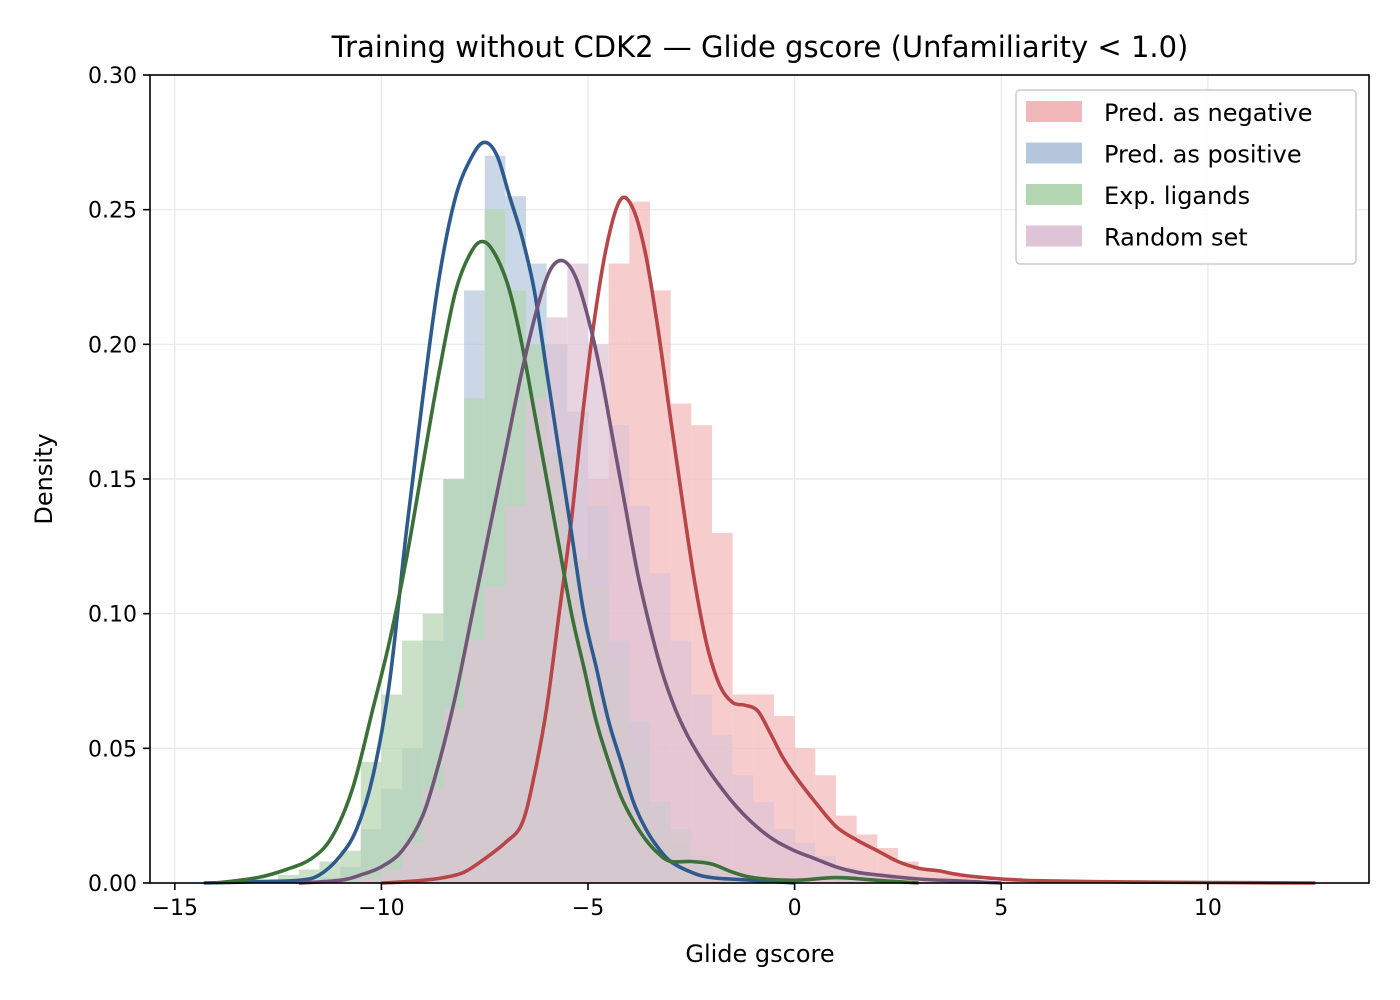 The width and height of the screenshot is (1400, 1000). Describe the element at coordinates (1208, 113) in the screenshot. I see `legend-label: Pred. as negative` at that location.